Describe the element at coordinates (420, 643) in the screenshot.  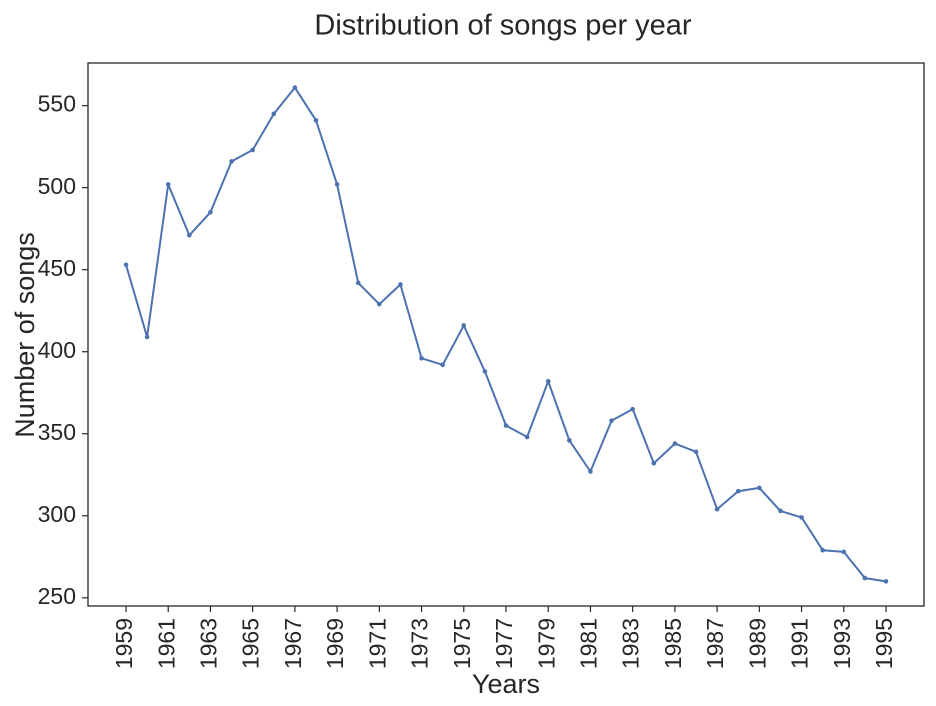
I see `x-tick-label: 1973` at that location.